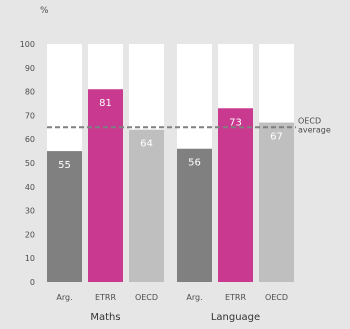 Image resolution: width=350 pixels, height=329 pixels. What do you see at coordinates (27, 44) in the screenshot?
I see `y-tick-label: 100` at bounding box center [27, 44].